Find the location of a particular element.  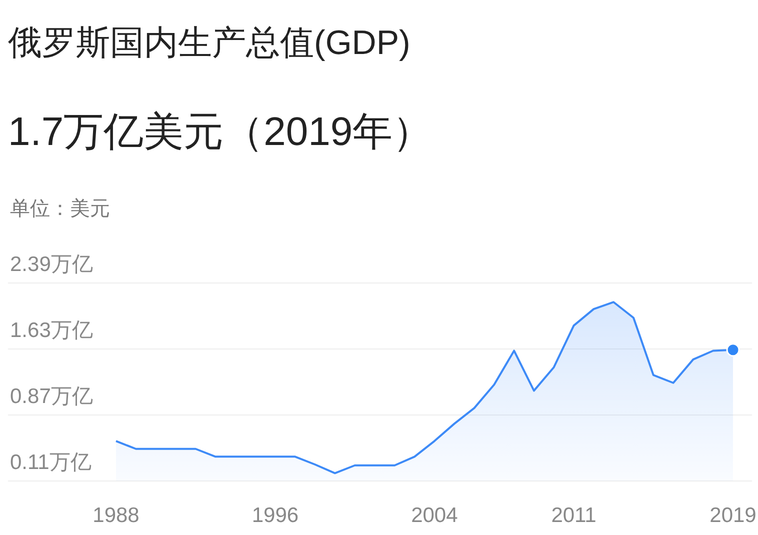

x-tick-label: 1988 is located at coordinates (116, 515).